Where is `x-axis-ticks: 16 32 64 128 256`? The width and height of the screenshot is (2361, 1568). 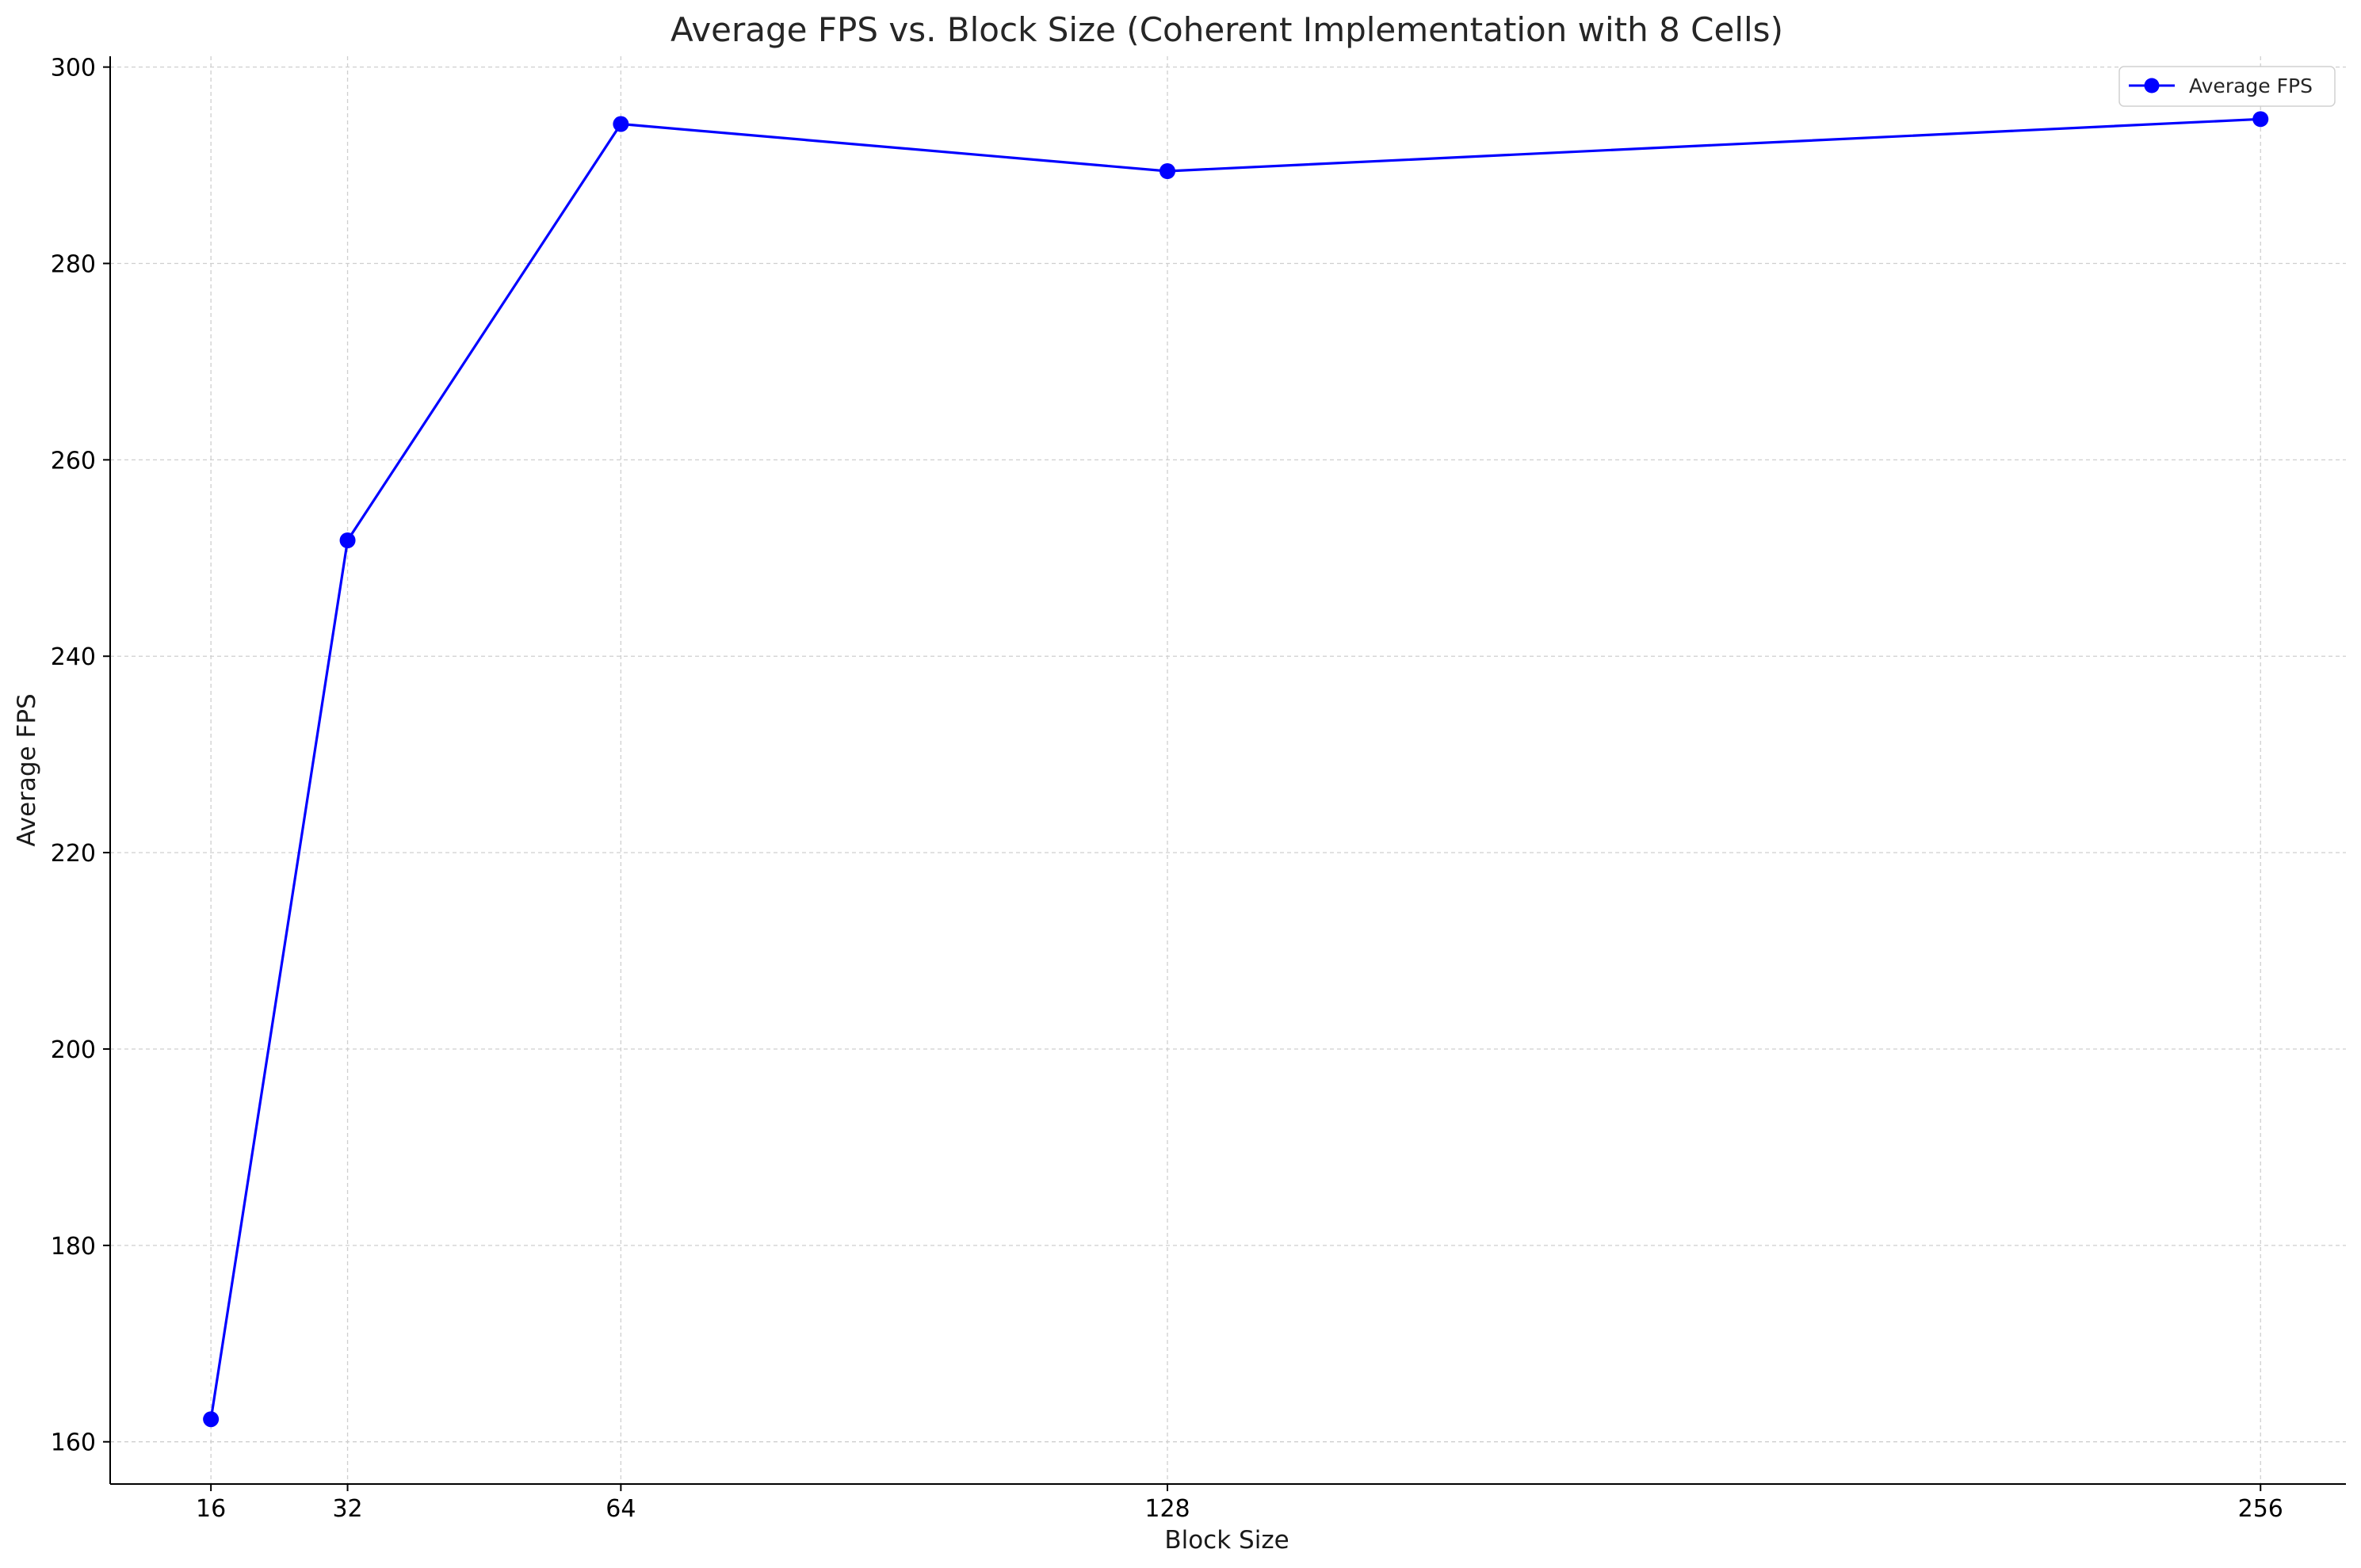
x-axis-ticks: 16 32 64 128 256 is located at coordinates (1239, 1503).